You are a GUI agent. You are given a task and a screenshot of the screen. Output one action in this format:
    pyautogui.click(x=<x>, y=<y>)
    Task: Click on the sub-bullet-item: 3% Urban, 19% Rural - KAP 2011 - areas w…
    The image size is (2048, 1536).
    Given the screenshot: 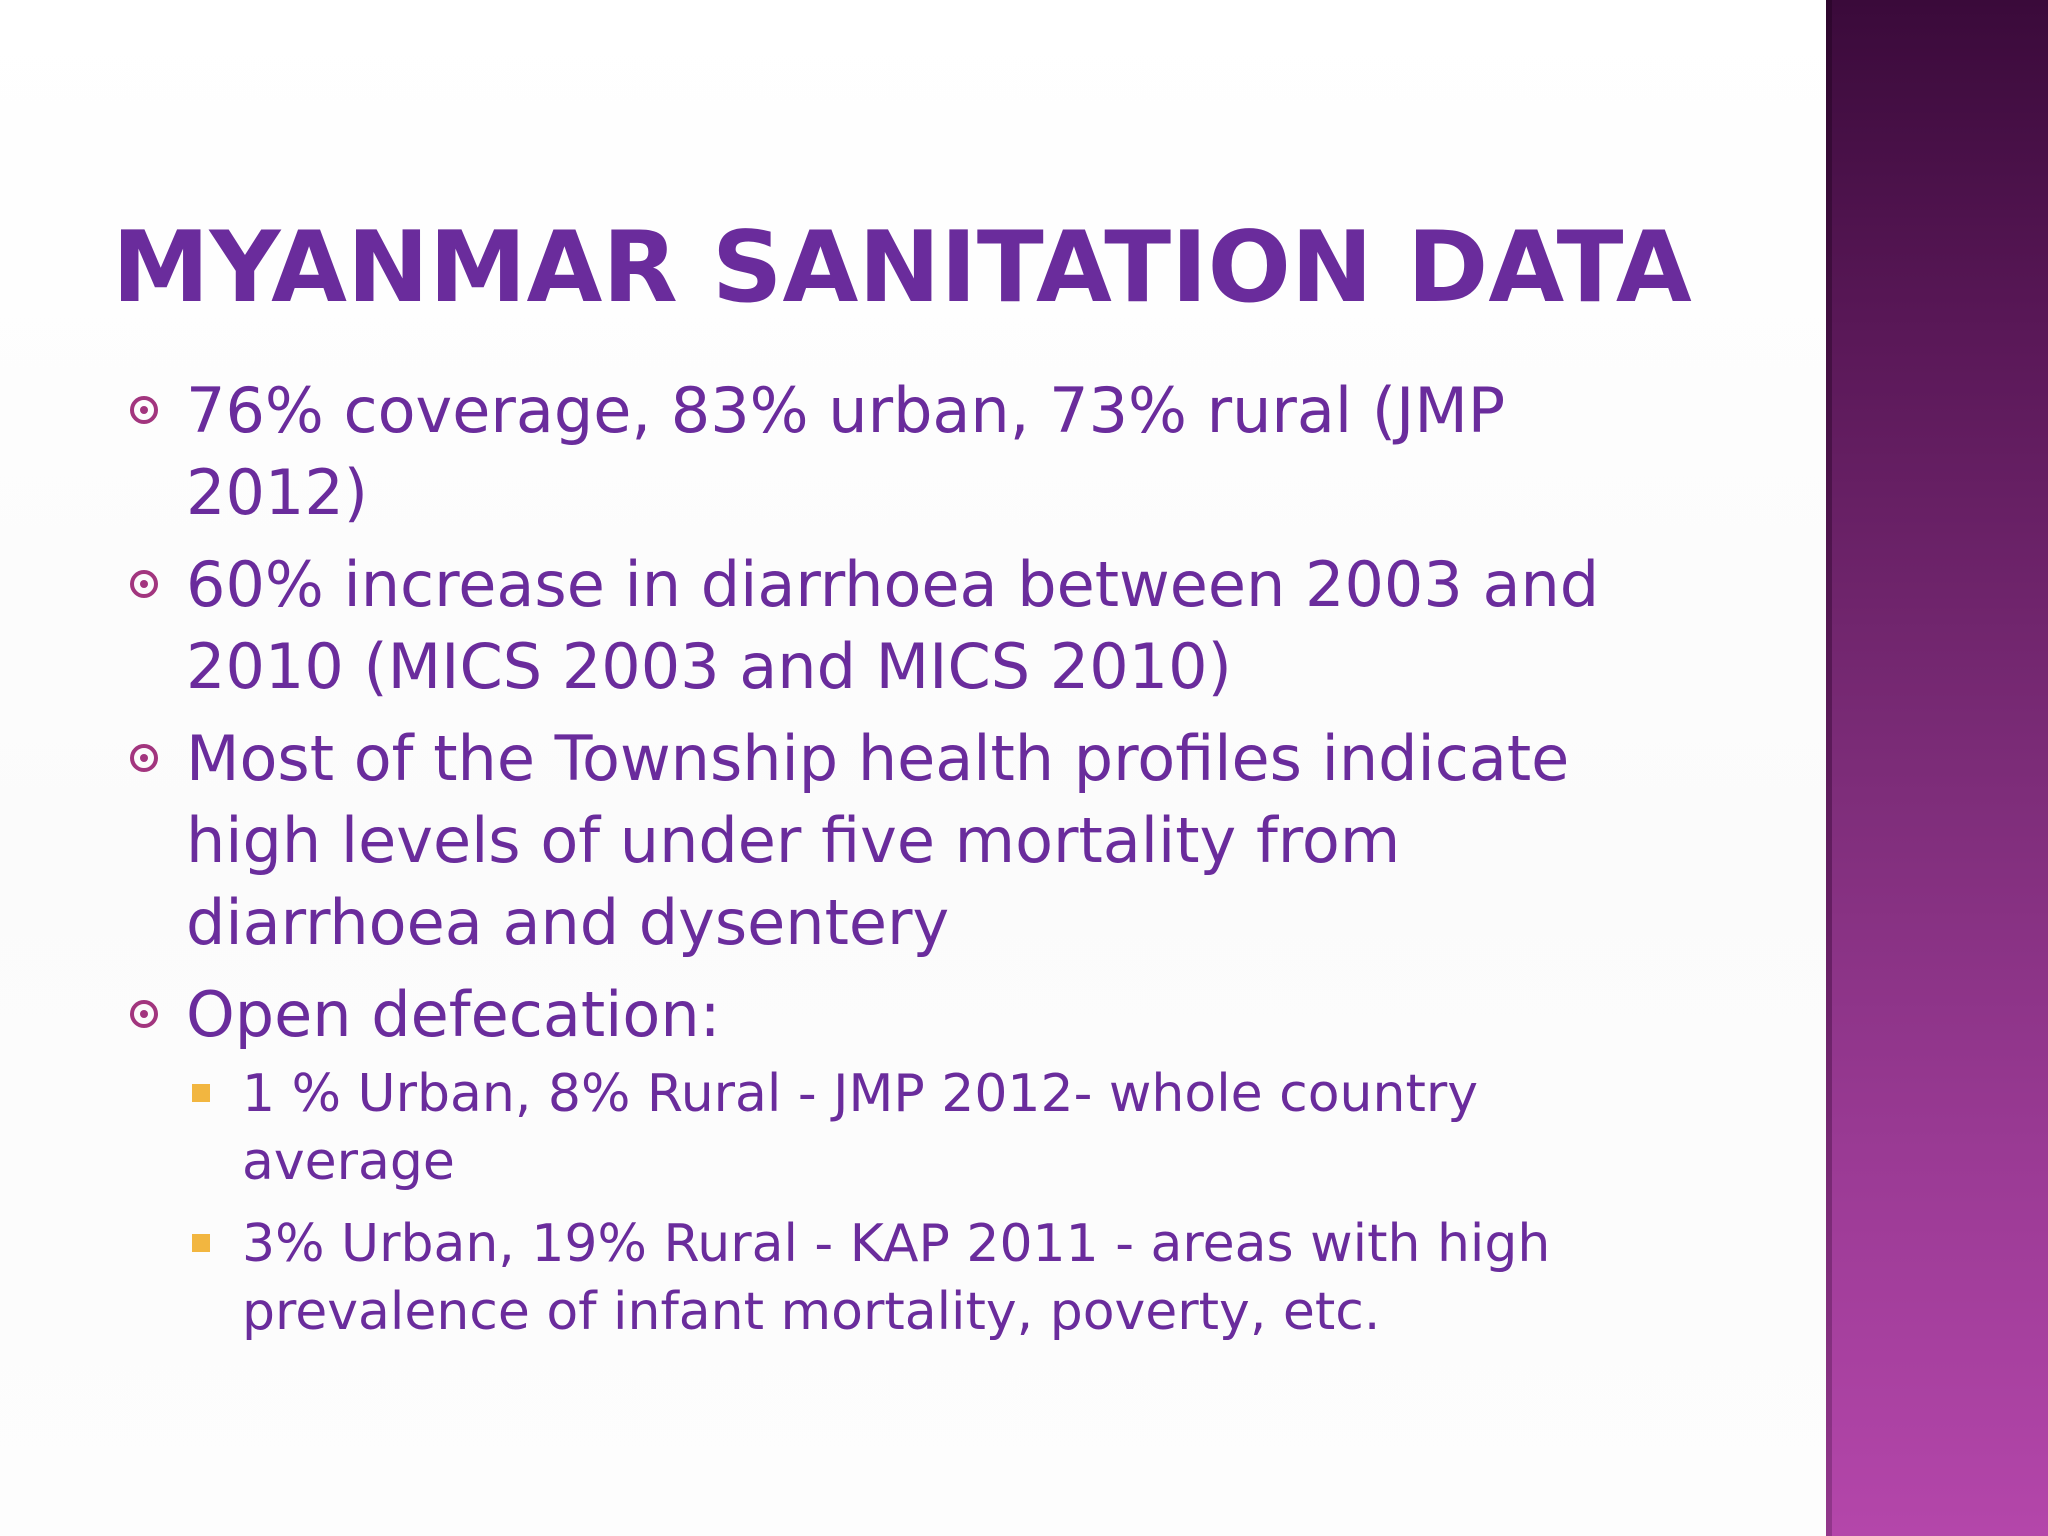 What is the action you would take?
    pyautogui.click(x=933, y=1278)
    